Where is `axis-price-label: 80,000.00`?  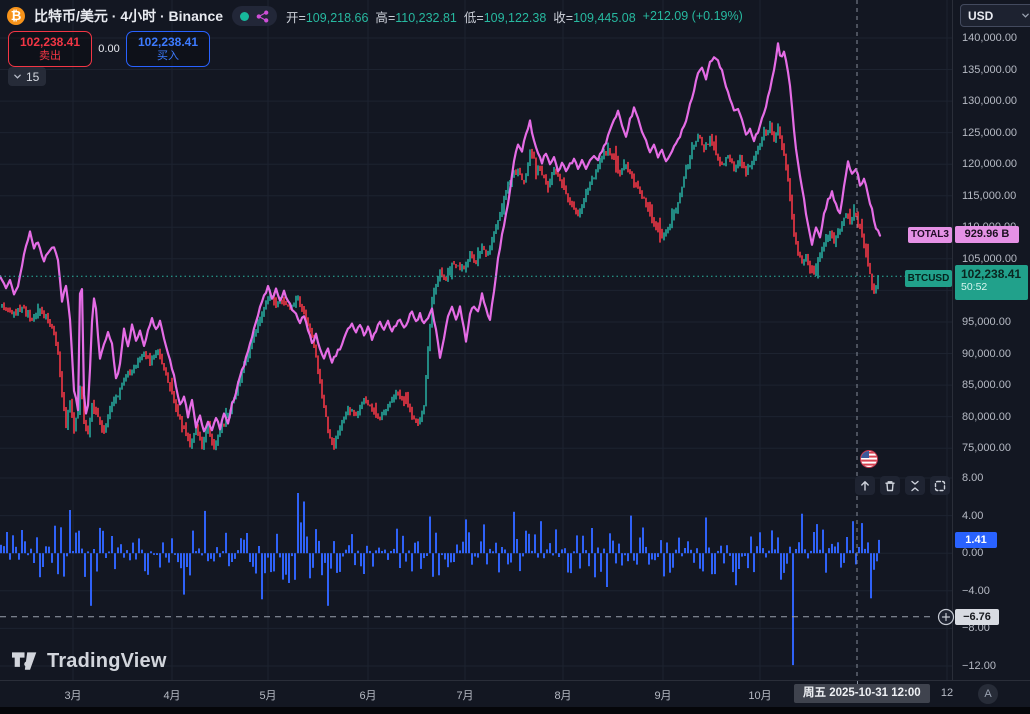 axis-price-label: 80,000.00 is located at coordinates (986, 416).